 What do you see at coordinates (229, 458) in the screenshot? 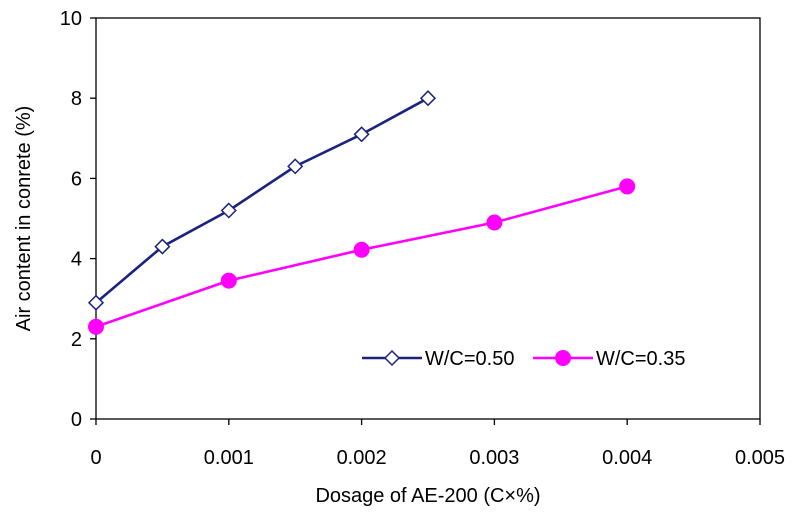
I see `x-tick-label: 0.001` at bounding box center [229, 458].